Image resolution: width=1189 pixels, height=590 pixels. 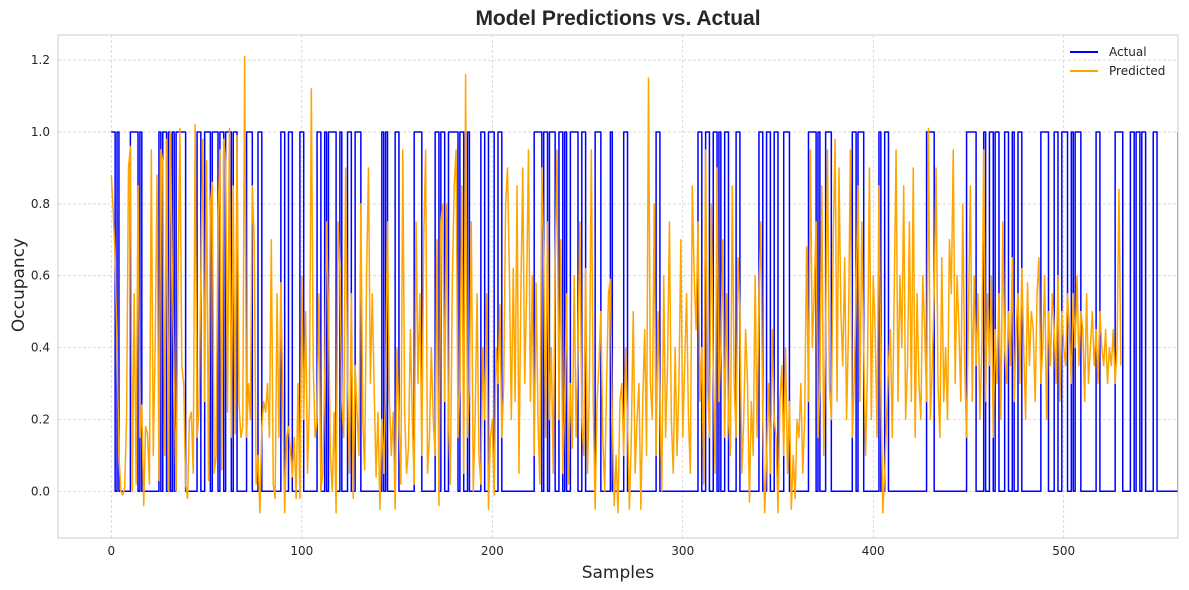 I want to click on y-axis-ticks: 0.0 0.2 0.4 0.6 0.8 1.0 1.2, so click(x=40, y=275).